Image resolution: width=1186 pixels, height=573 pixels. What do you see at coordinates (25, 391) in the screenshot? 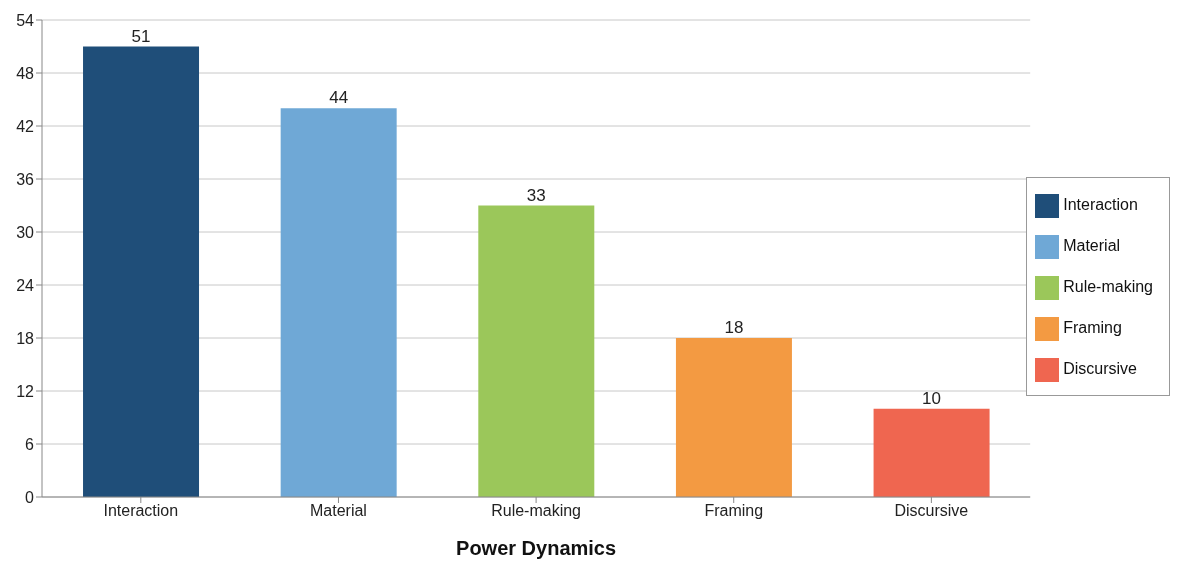
I see `y-tick-label: 12` at bounding box center [25, 391].